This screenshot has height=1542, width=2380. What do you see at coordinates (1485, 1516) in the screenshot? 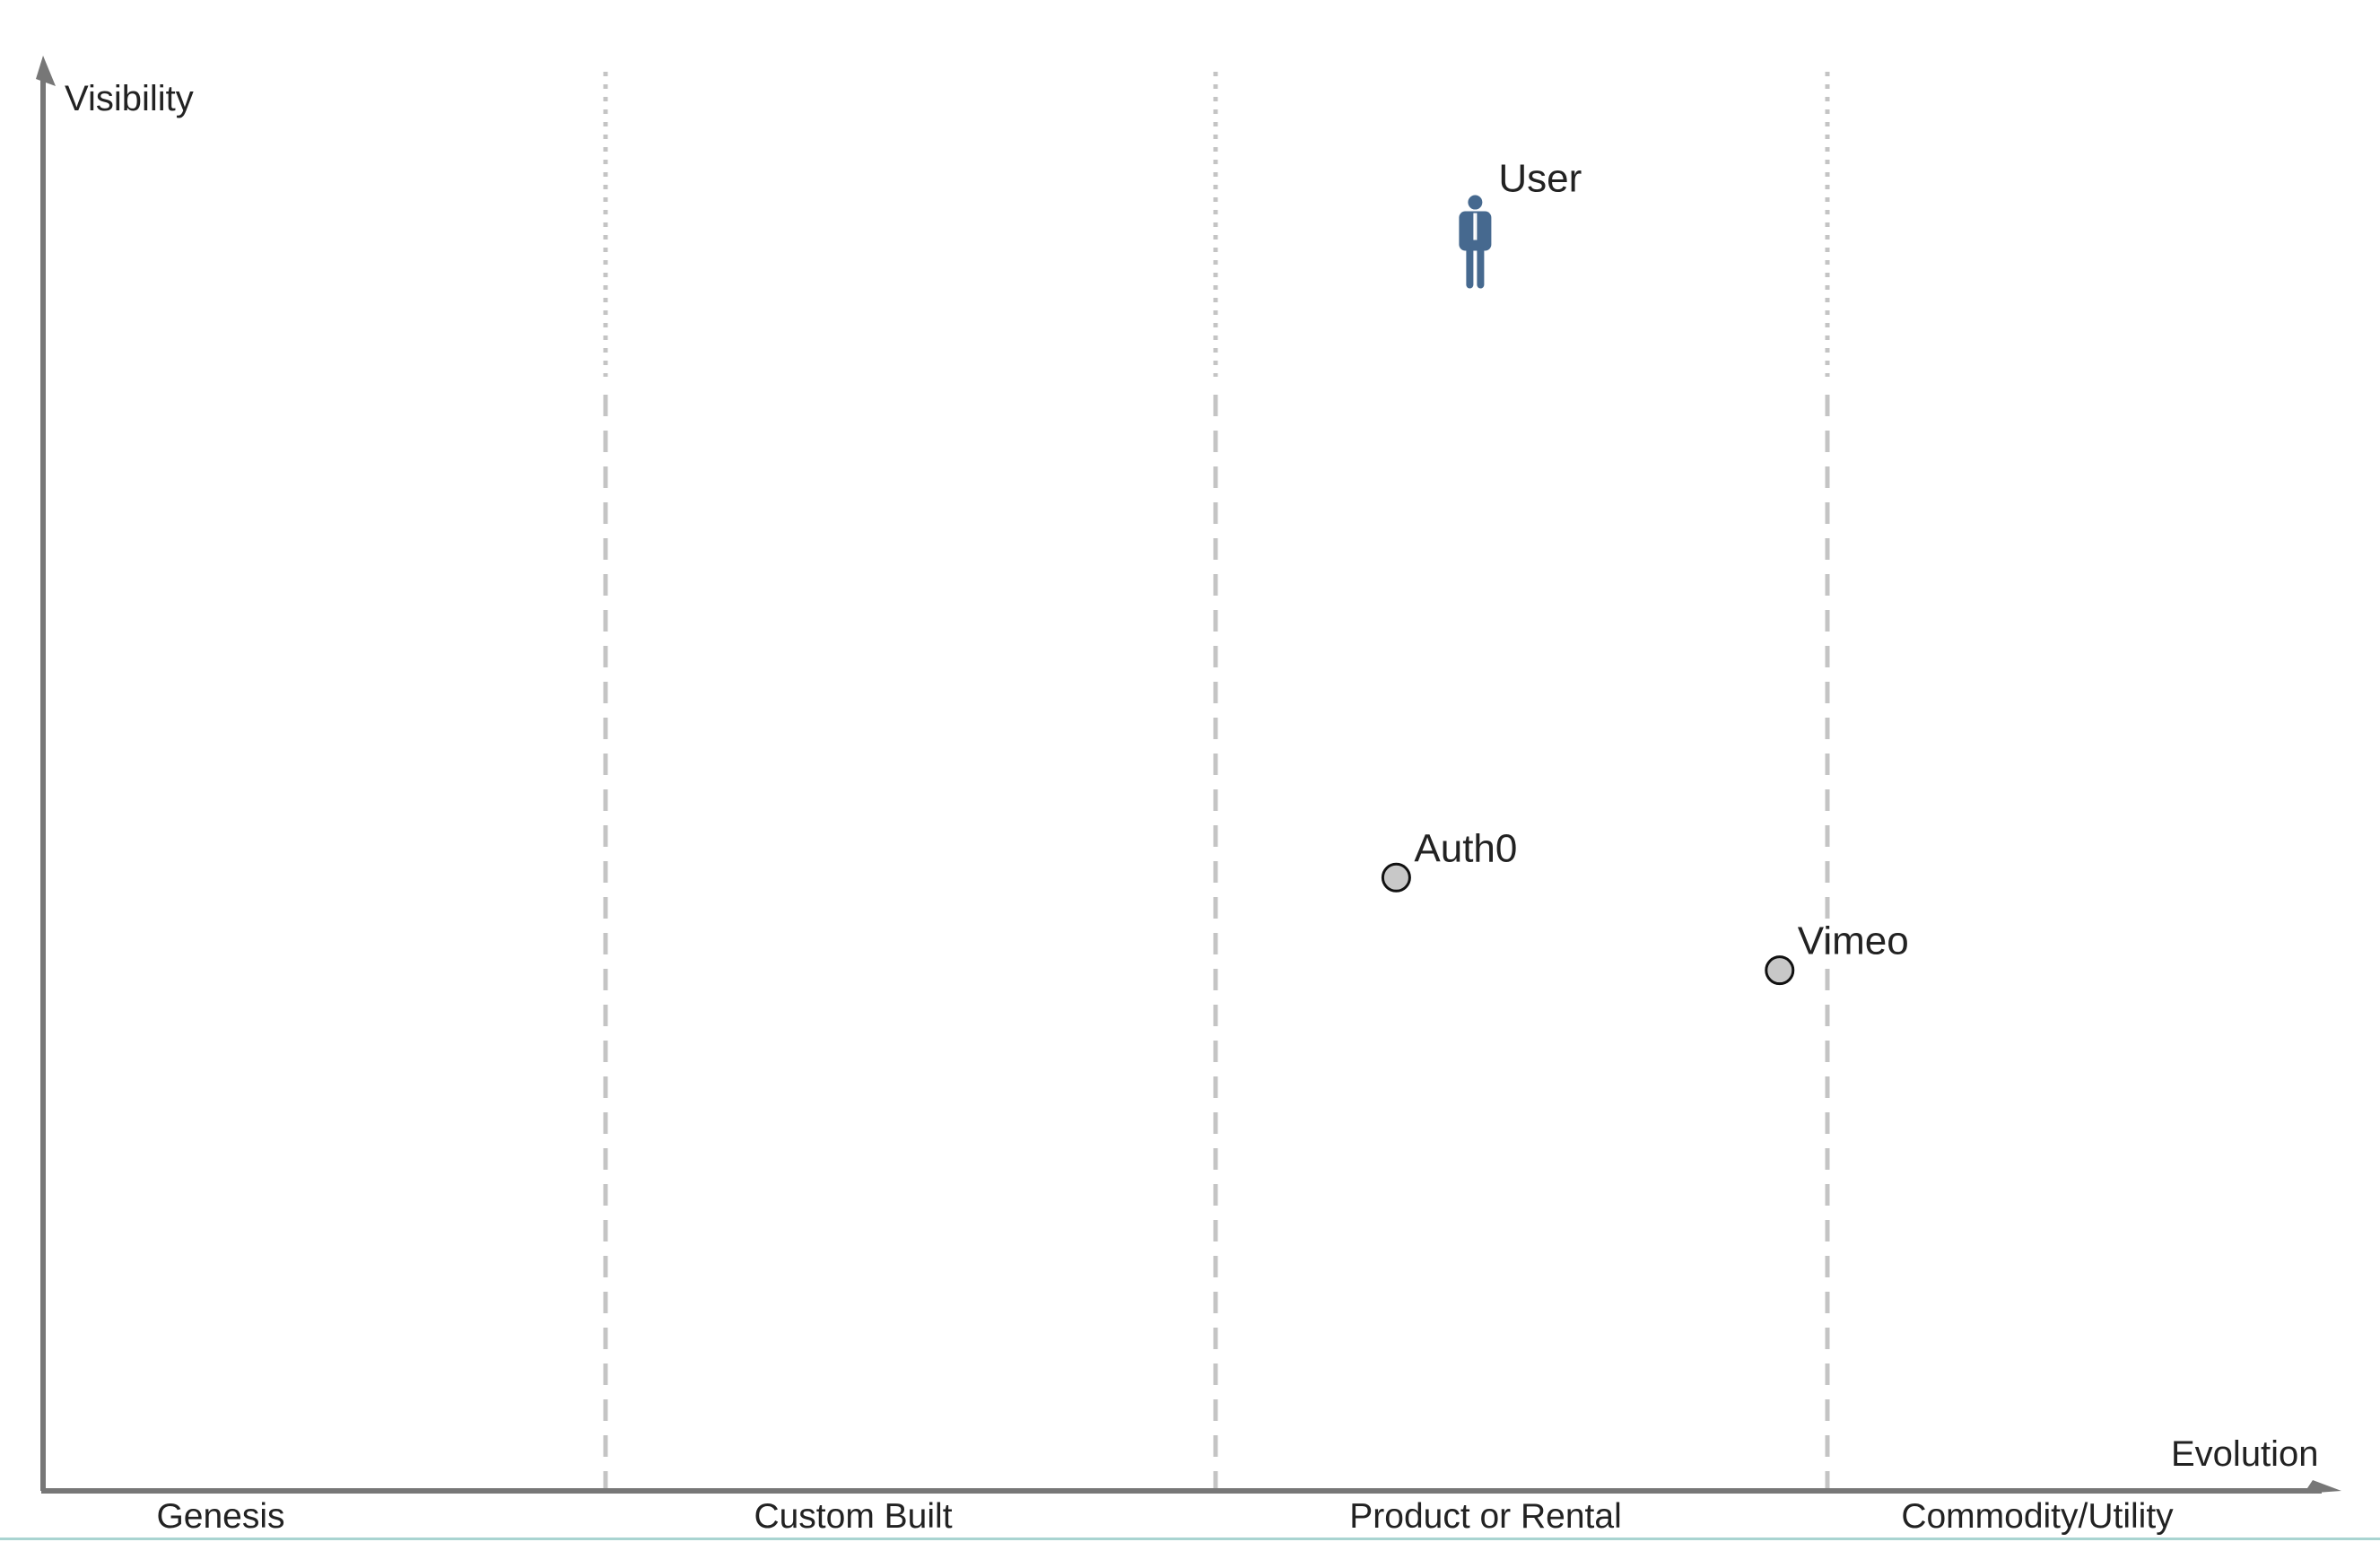
I see `stage-label-product-or-rental: Product or Rental` at bounding box center [1485, 1516].